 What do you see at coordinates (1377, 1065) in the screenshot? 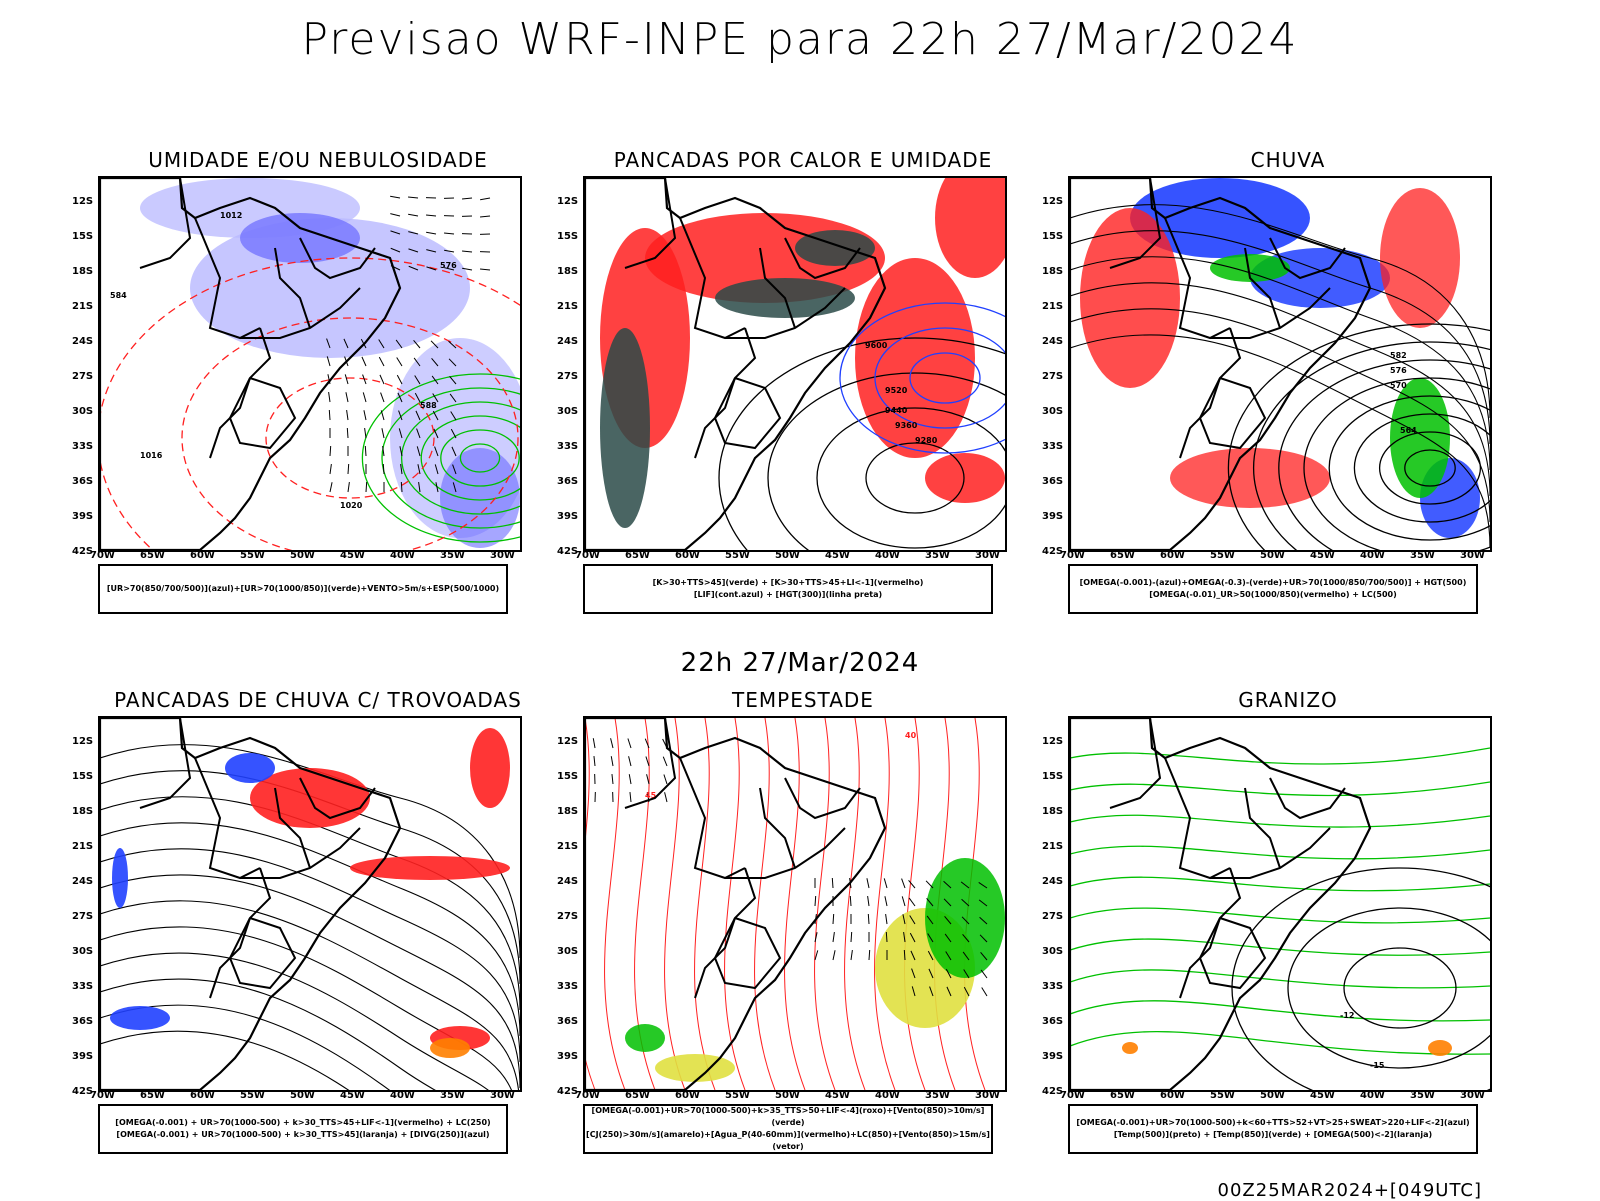
I see `temp500-label: -15` at bounding box center [1377, 1065].